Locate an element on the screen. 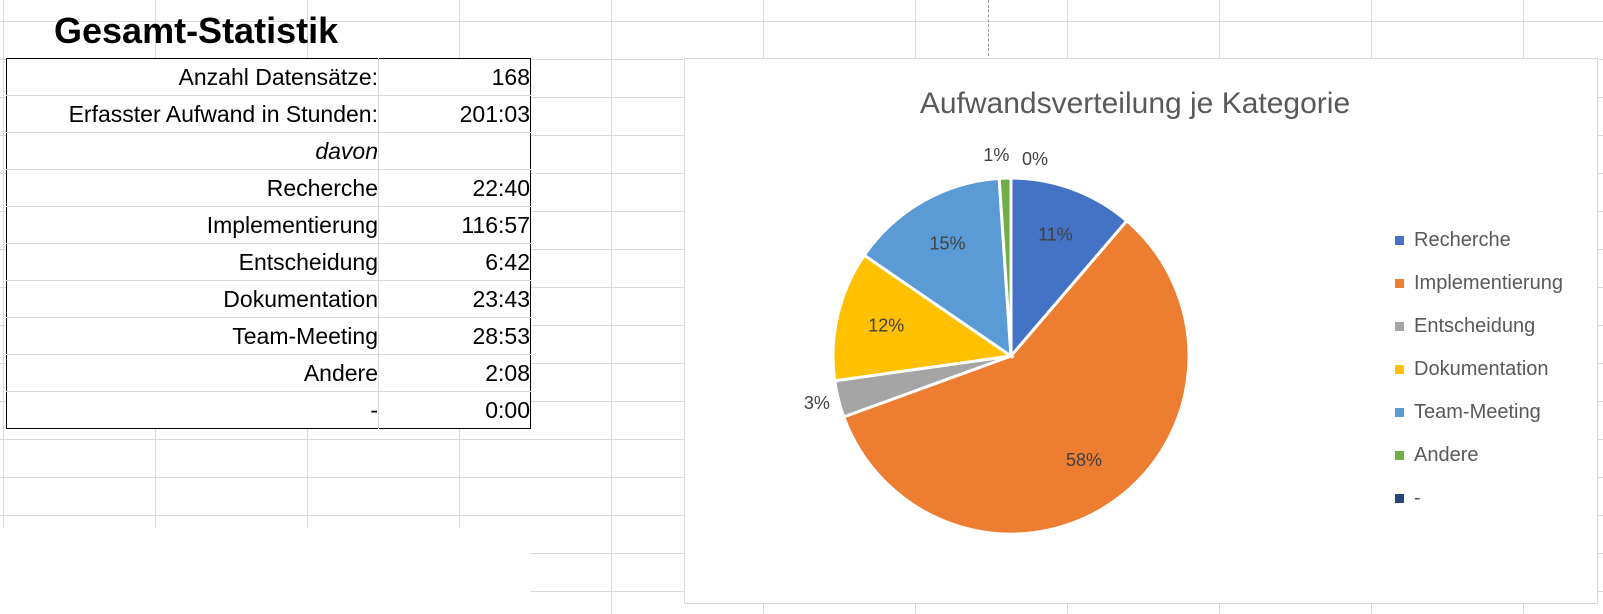 The image size is (1603, 614). data-label: 12% is located at coordinates (886, 325).